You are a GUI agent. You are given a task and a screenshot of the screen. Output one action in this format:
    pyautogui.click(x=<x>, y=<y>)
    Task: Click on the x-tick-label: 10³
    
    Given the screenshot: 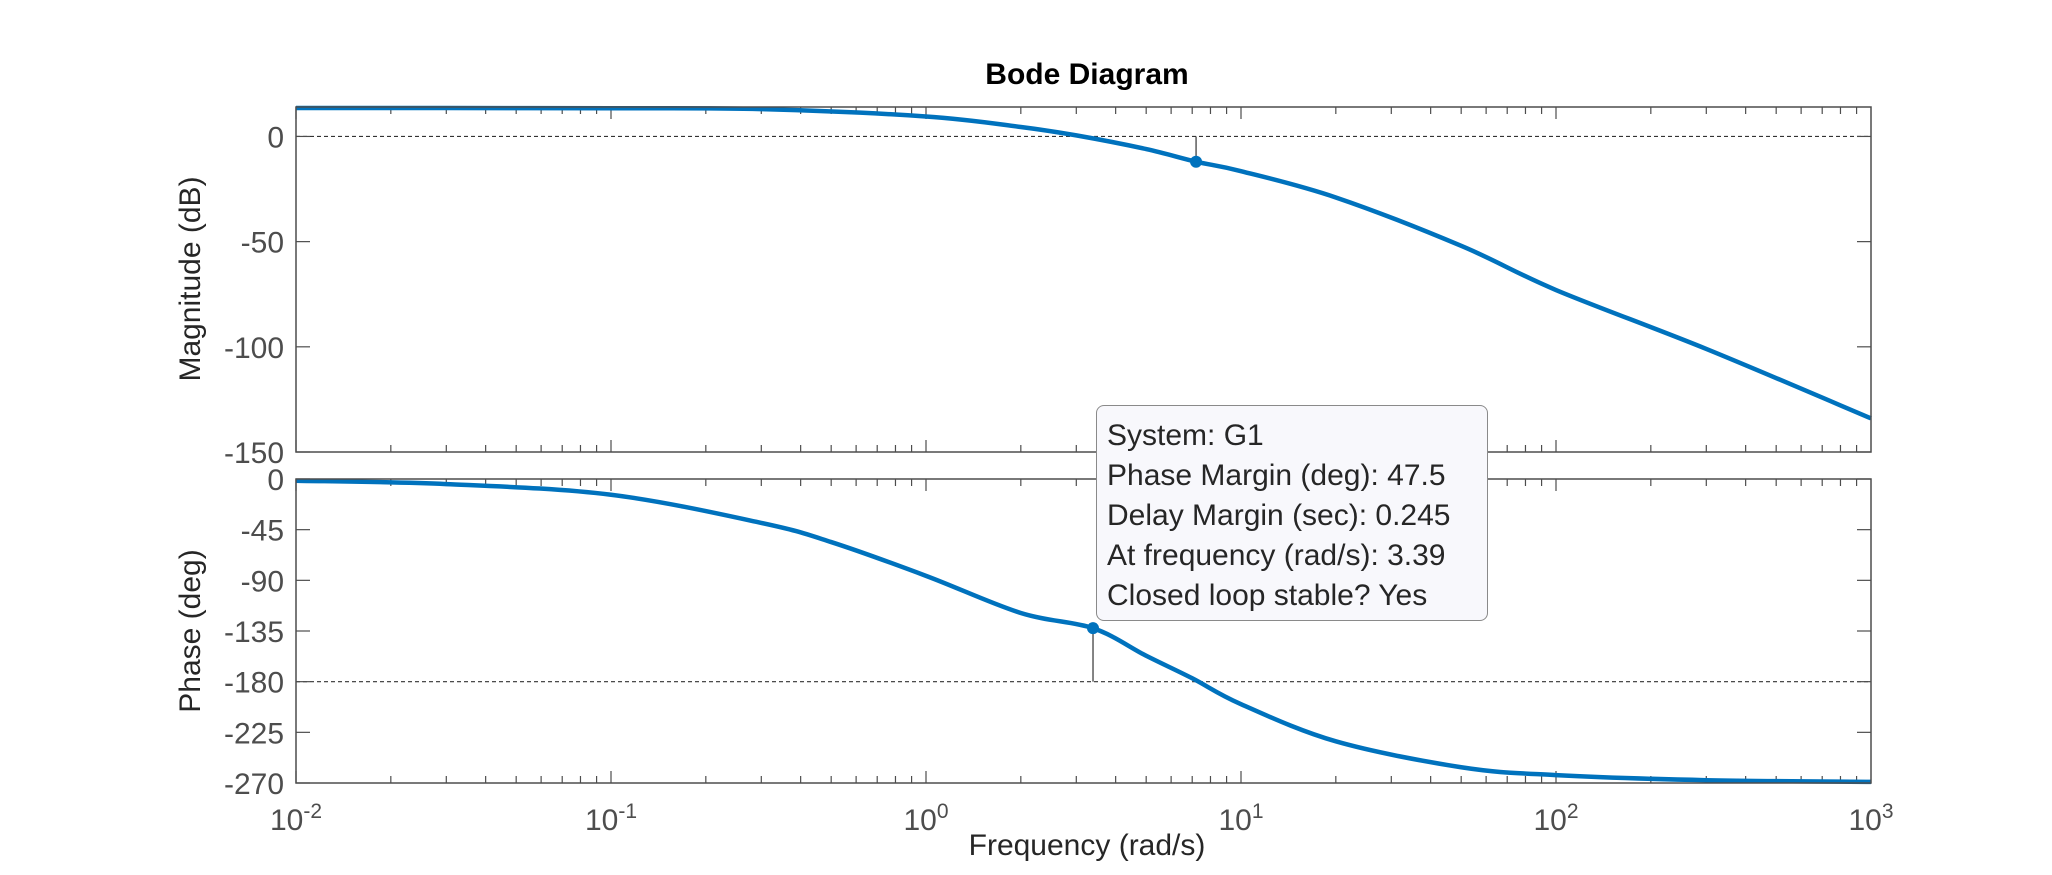 What is the action you would take?
    pyautogui.click(x=1870, y=818)
    